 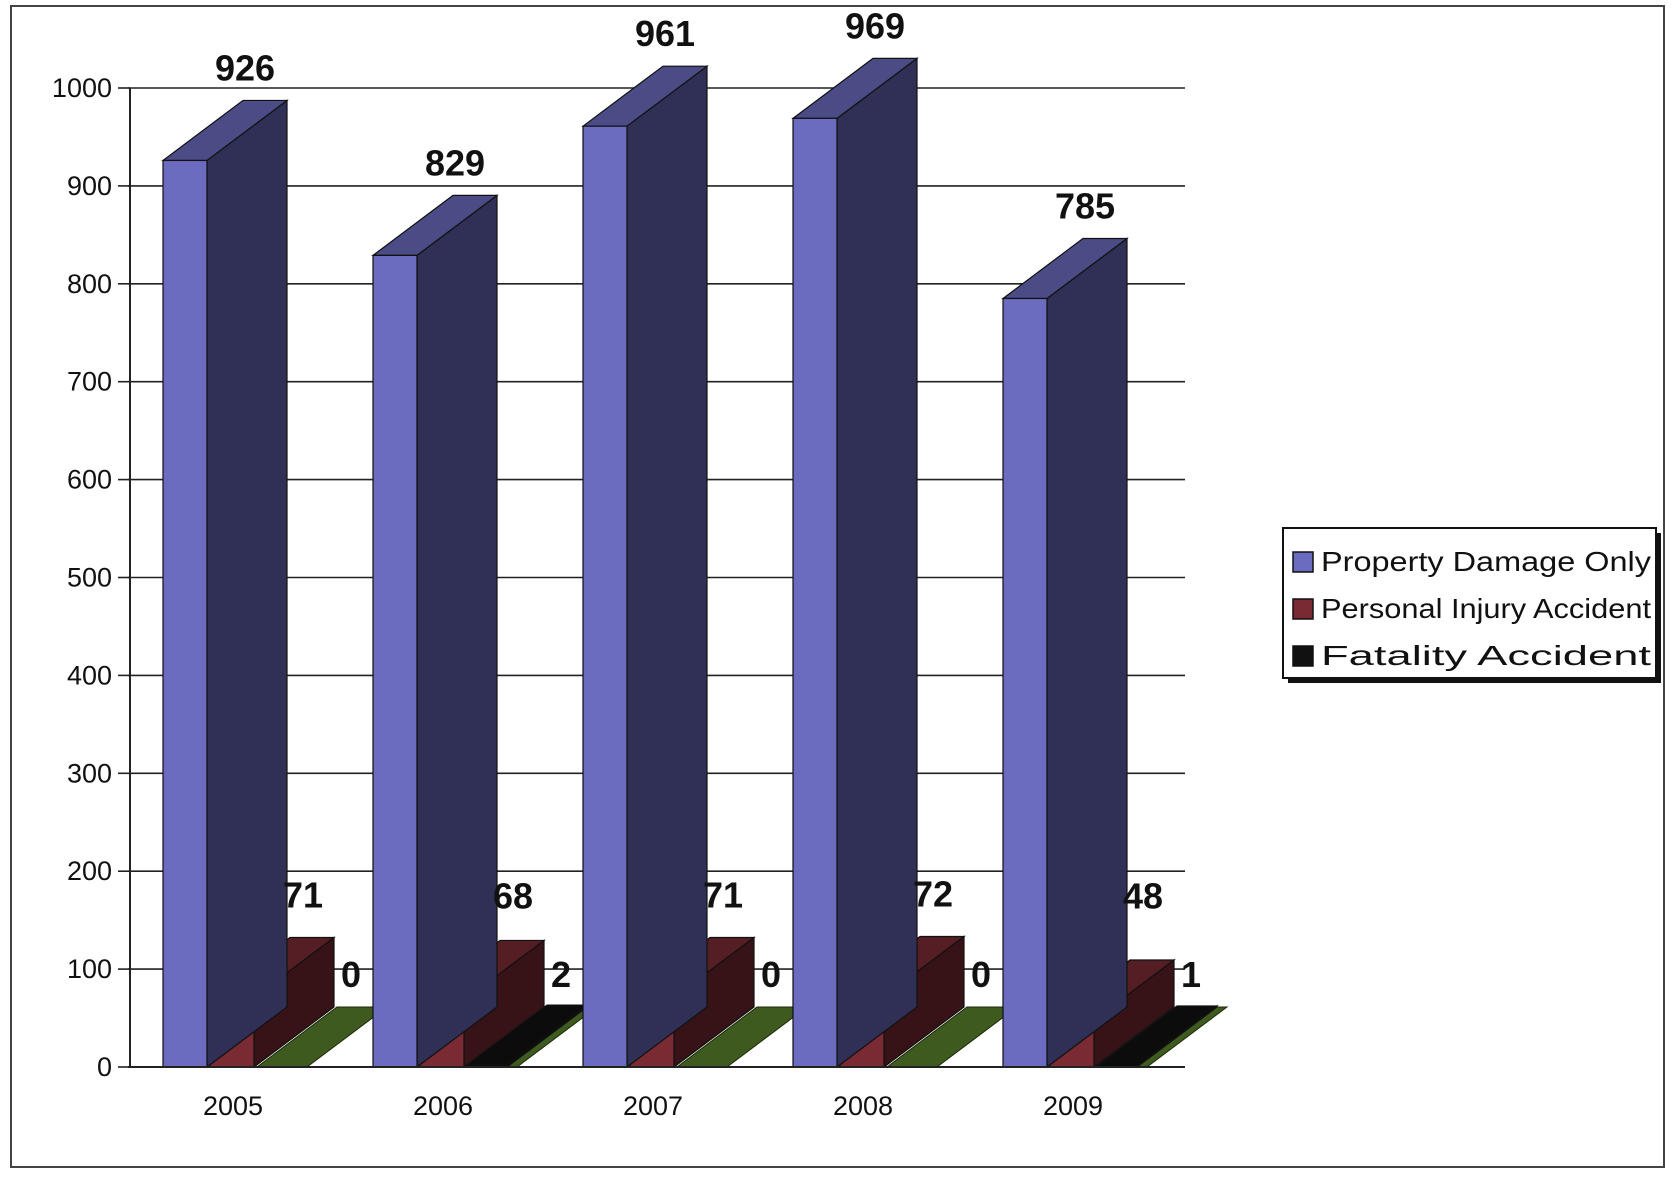 What do you see at coordinates (303, 894) in the screenshot?
I see `data-label-1-2005: 71` at bounding box center [303, 894].